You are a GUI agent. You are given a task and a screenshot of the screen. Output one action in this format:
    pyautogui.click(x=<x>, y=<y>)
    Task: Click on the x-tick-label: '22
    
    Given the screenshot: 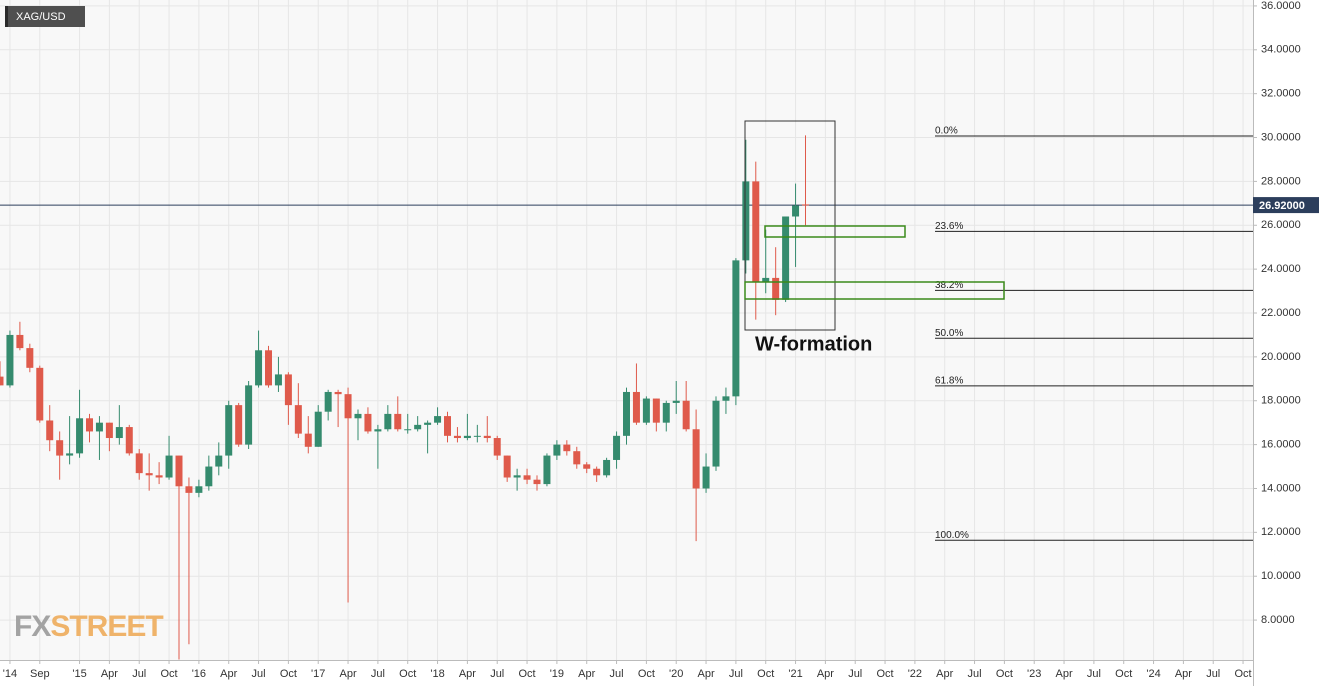 What is the action you would take?
    pyautogui.click(x=915, y=674)
    